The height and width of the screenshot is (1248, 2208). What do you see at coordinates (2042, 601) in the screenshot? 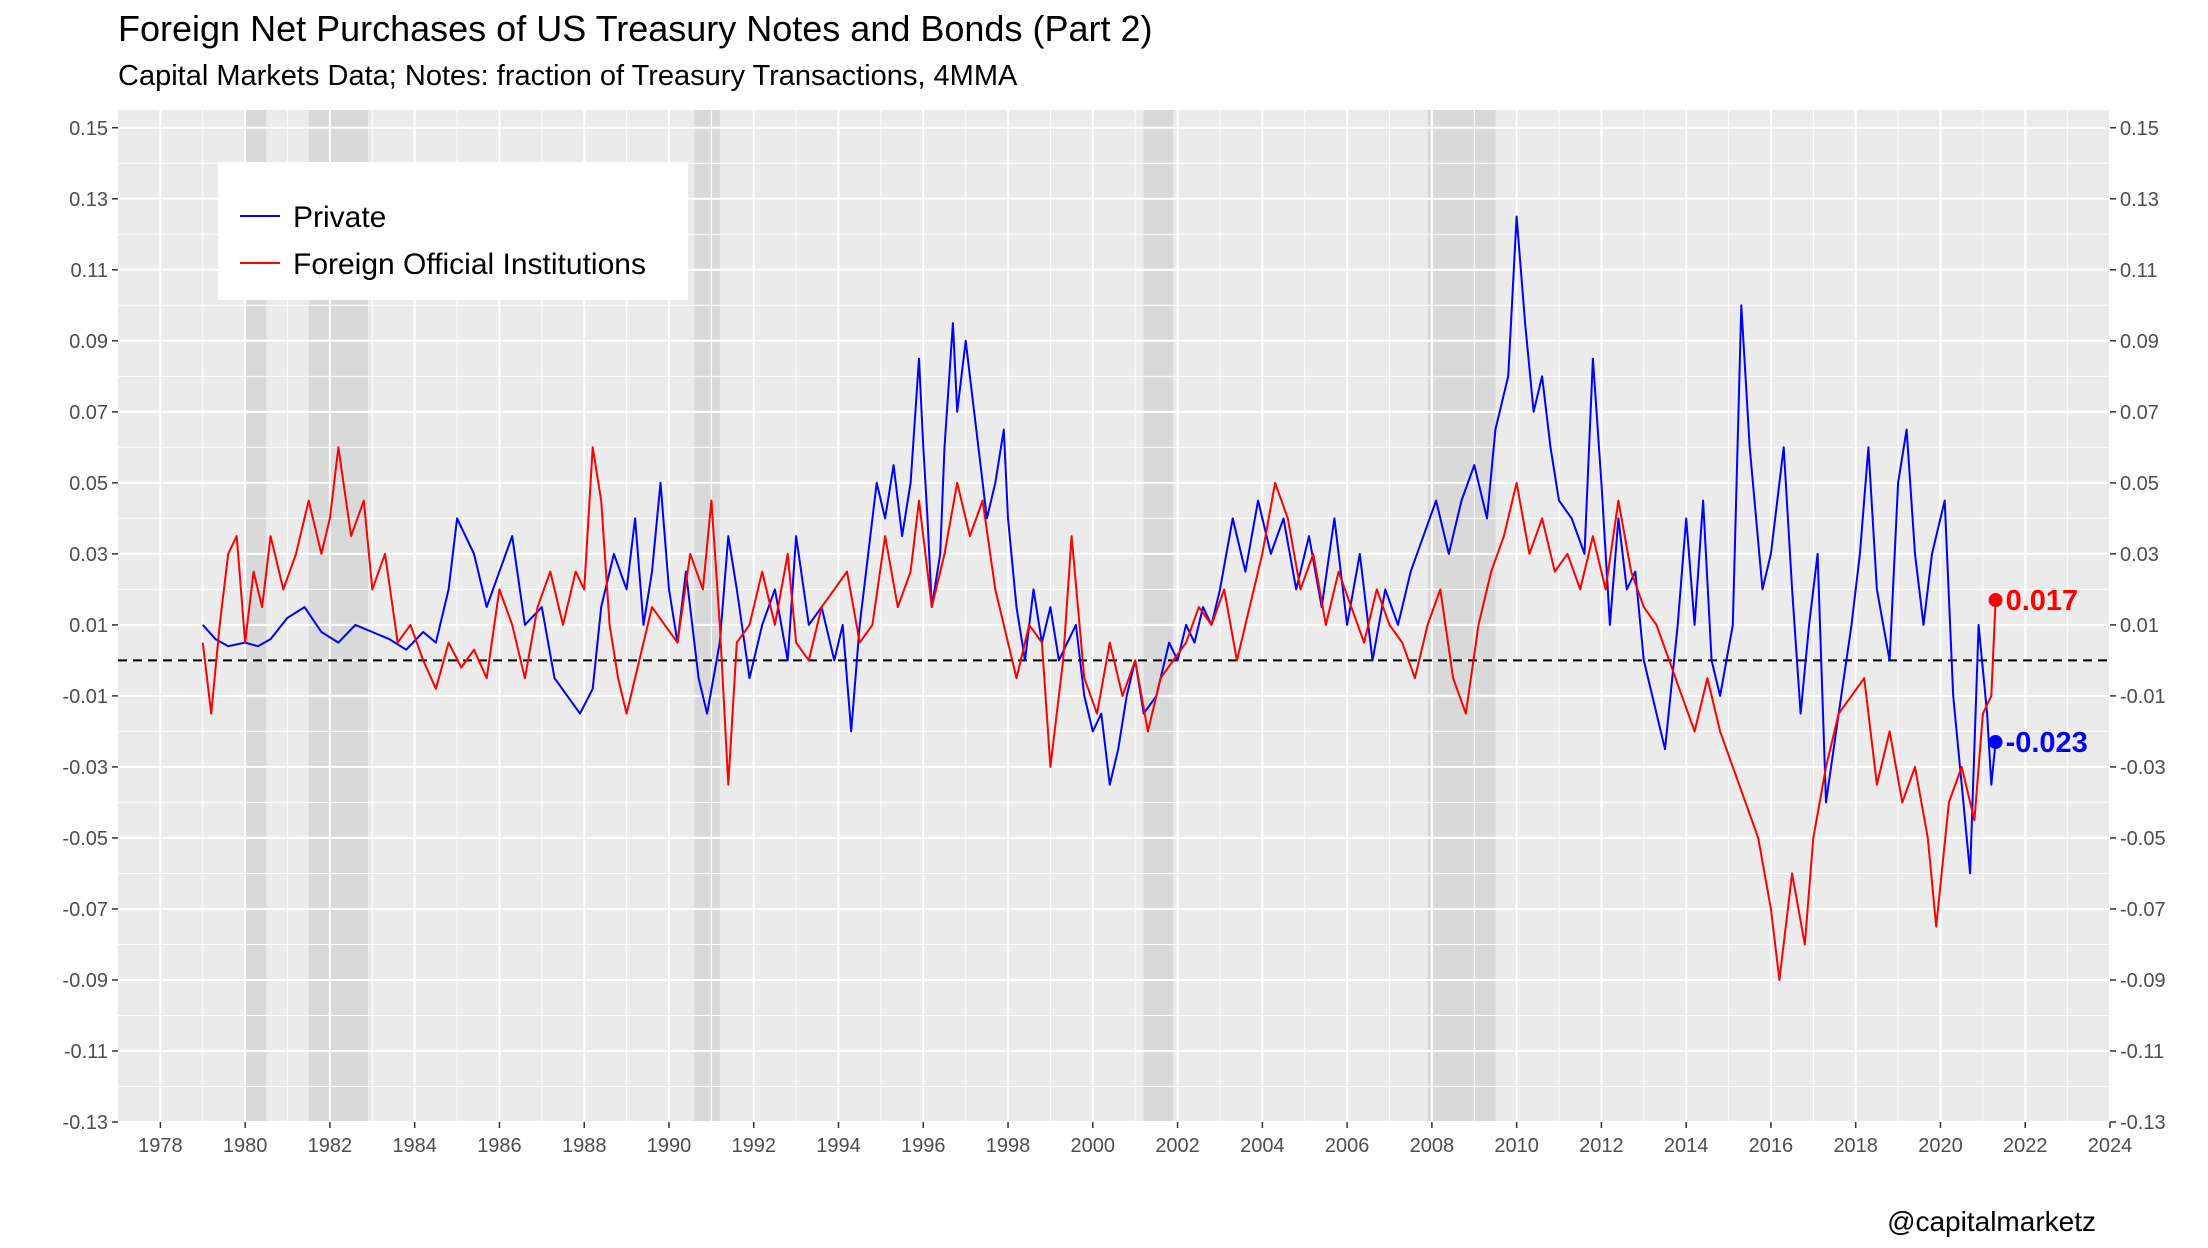
I see `end-label-official: 0.017` at bounding box center [2042, 601].